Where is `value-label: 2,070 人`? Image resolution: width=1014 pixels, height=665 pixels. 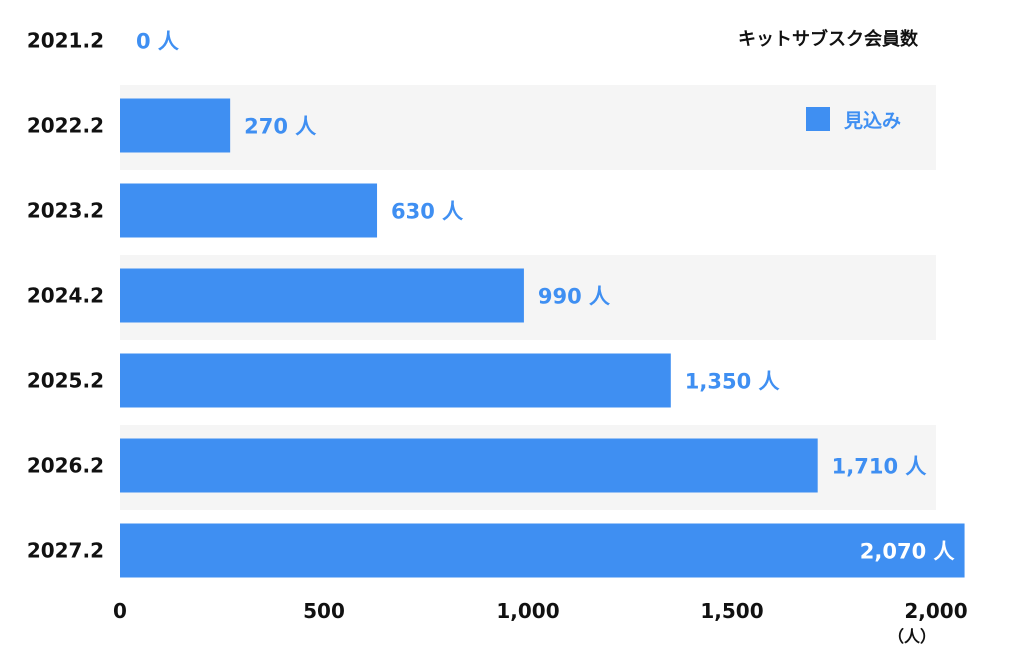 value-label: 2,070 人 is located at coordinates (907, 552).